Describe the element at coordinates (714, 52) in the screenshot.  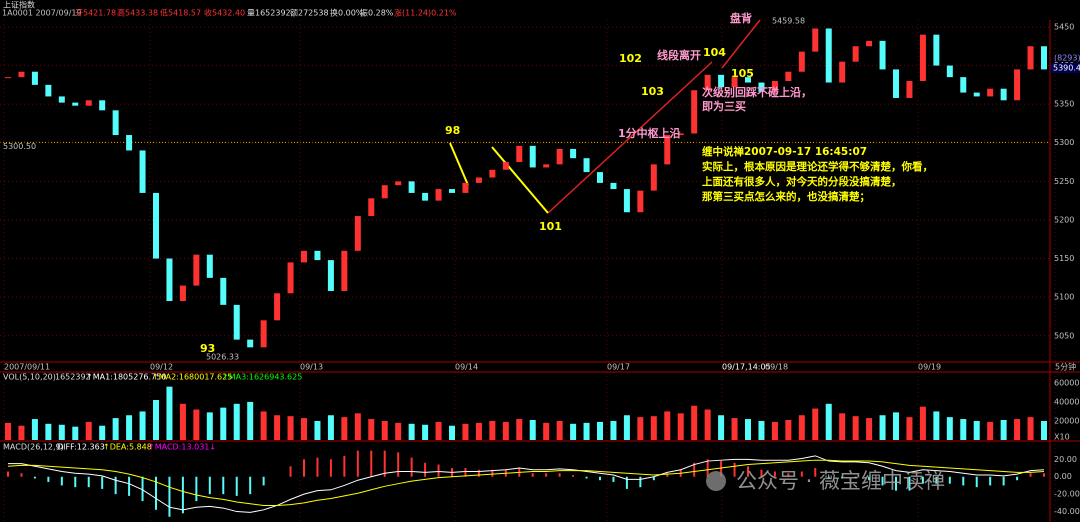
I see `annotation: 104` at that location.